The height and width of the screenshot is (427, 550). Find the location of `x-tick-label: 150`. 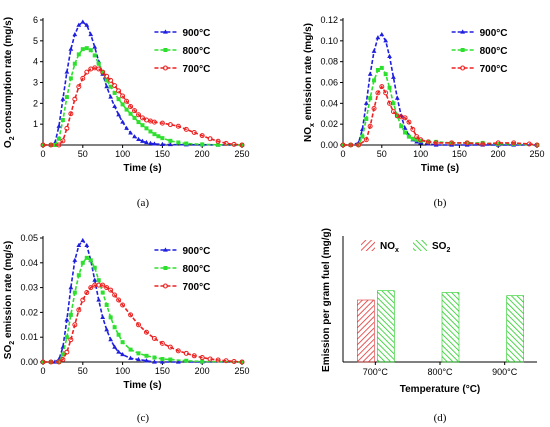

x-tick-label: 150 is located at coordinates (162, 371).